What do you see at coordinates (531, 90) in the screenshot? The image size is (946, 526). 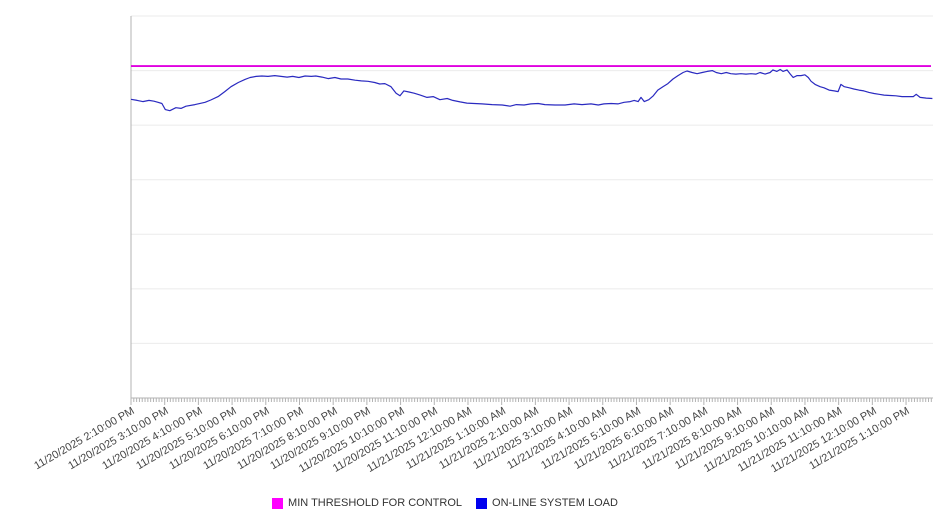 I see `system-load-line` at bounding box center [531, 90].